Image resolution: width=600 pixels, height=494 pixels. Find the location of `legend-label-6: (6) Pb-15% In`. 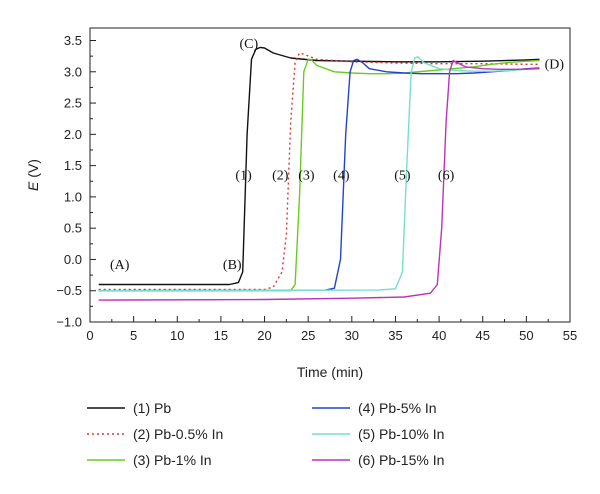

legend-label-6: (6) Pb-15% In is located at coordinates (401, 460).